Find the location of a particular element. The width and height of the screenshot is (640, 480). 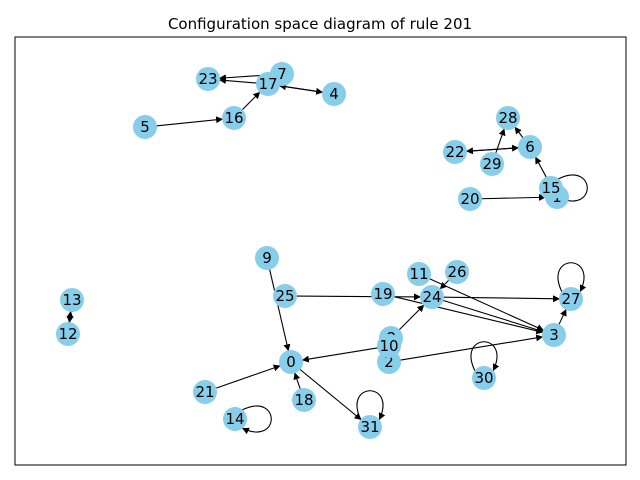

node-label: 22 is located at coordinates (454, 152).